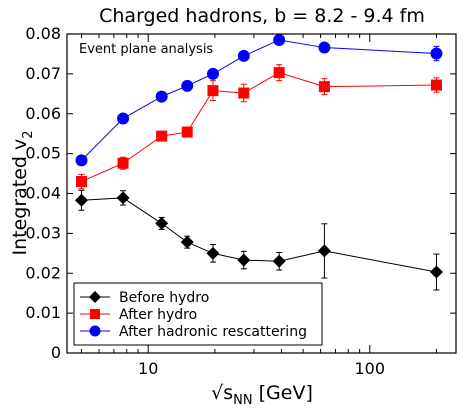  Describe the element at coordinates (43, 232) in the screenshot. I see `y-tick-label: 0.03` at that location.